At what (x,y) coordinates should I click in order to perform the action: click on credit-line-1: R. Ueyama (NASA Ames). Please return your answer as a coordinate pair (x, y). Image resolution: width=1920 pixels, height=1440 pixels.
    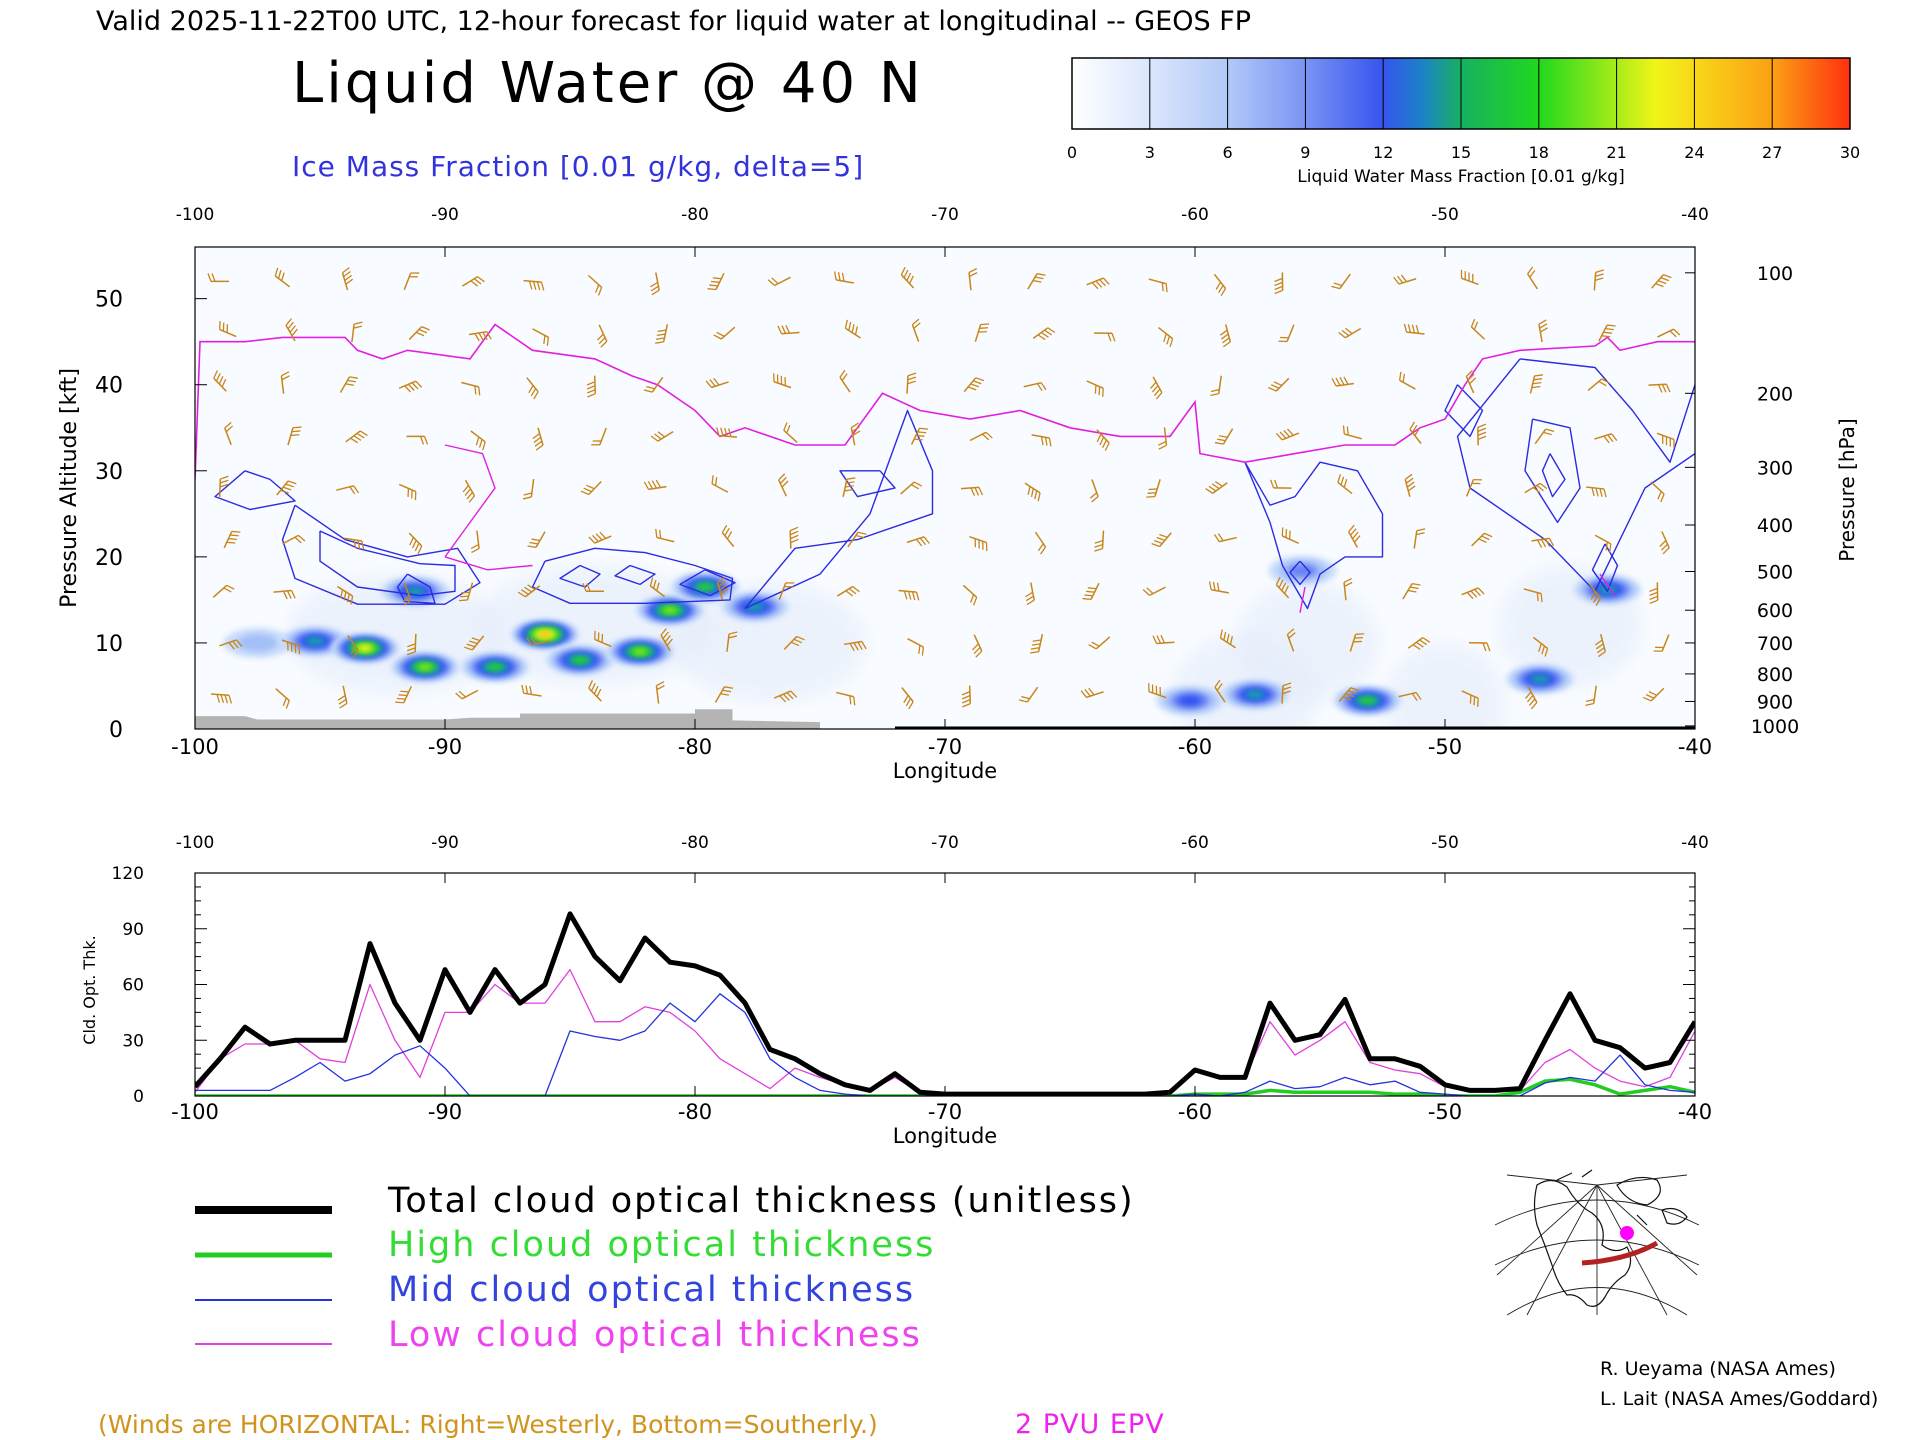
    Looking at the image, I should click on (1718, 1369).